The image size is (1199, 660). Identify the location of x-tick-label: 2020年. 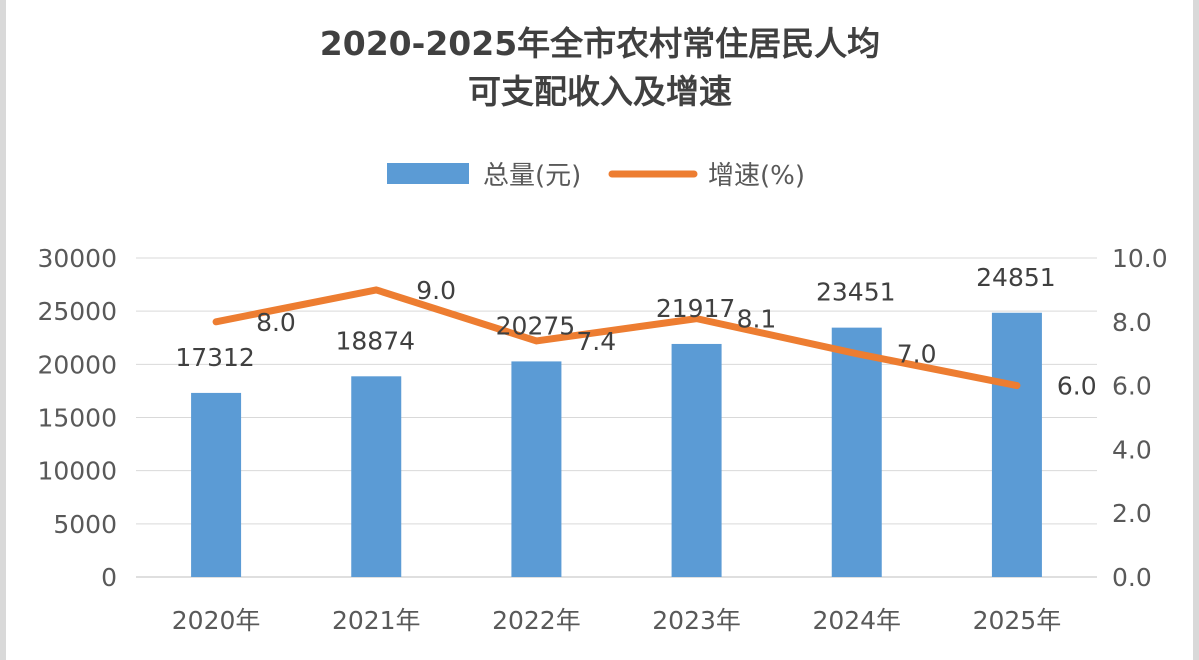
(216, 620).